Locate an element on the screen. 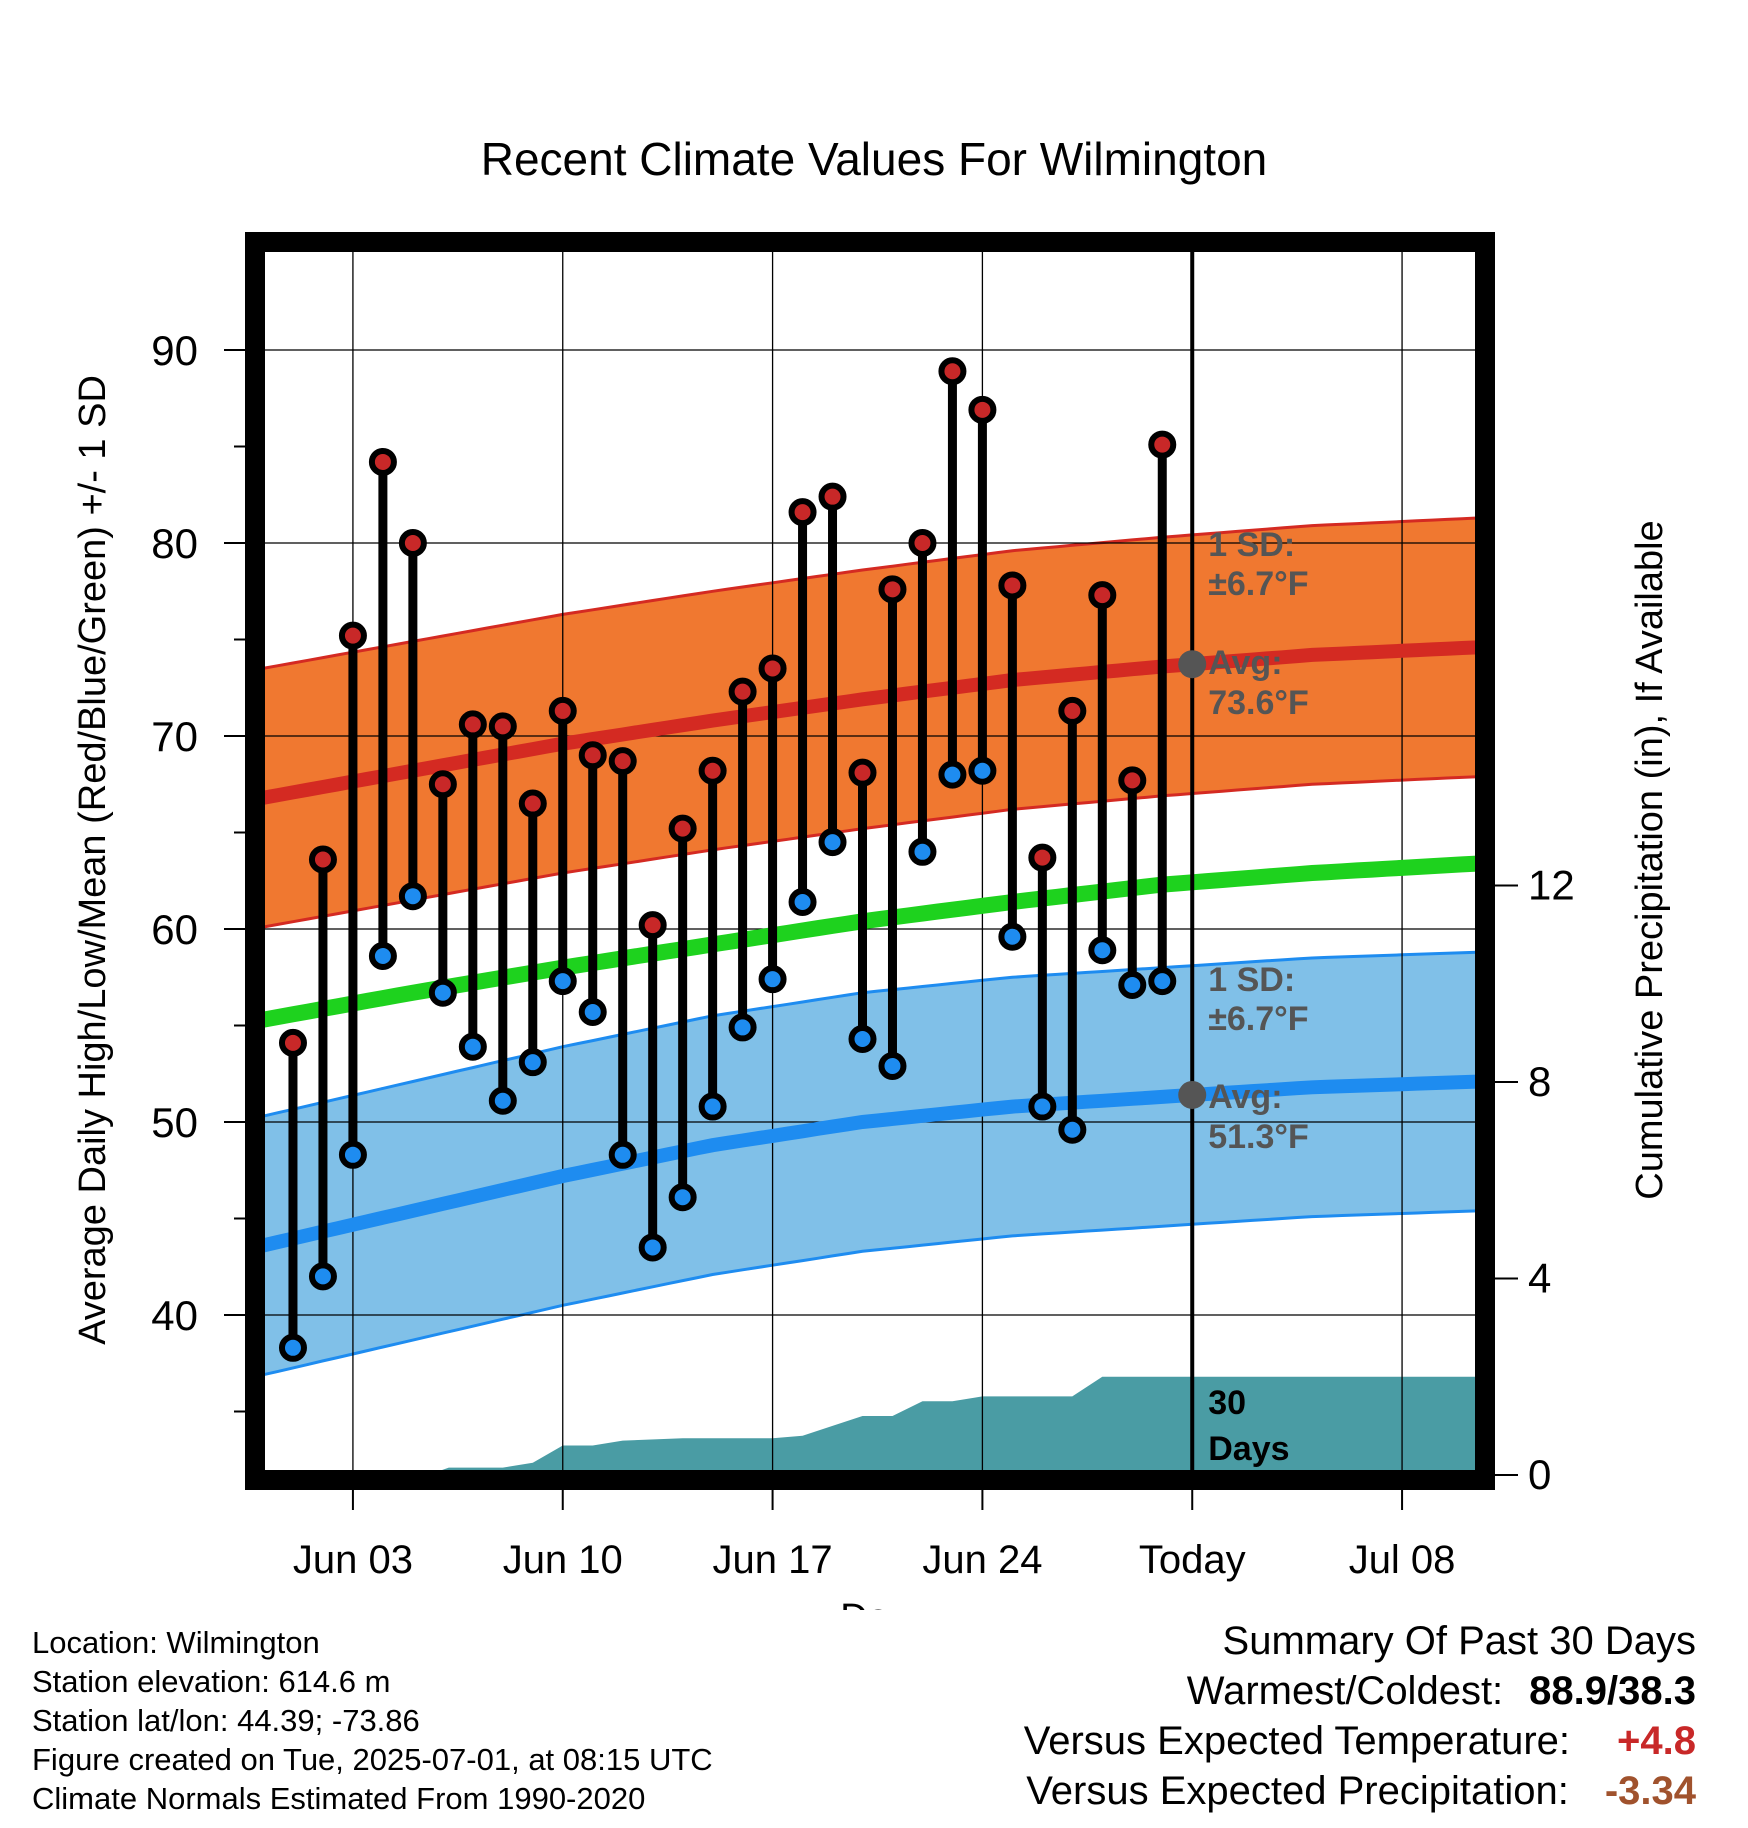  precip-area is located at coordinates (871, 1425).